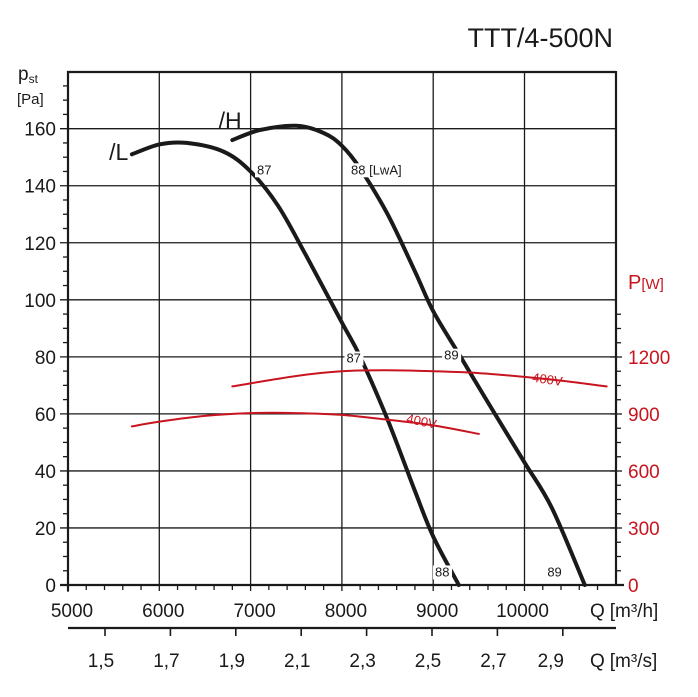 The width and height of the screenshot is (698, 697). I want to click on y-tick-label: 160, so click(40, 130).